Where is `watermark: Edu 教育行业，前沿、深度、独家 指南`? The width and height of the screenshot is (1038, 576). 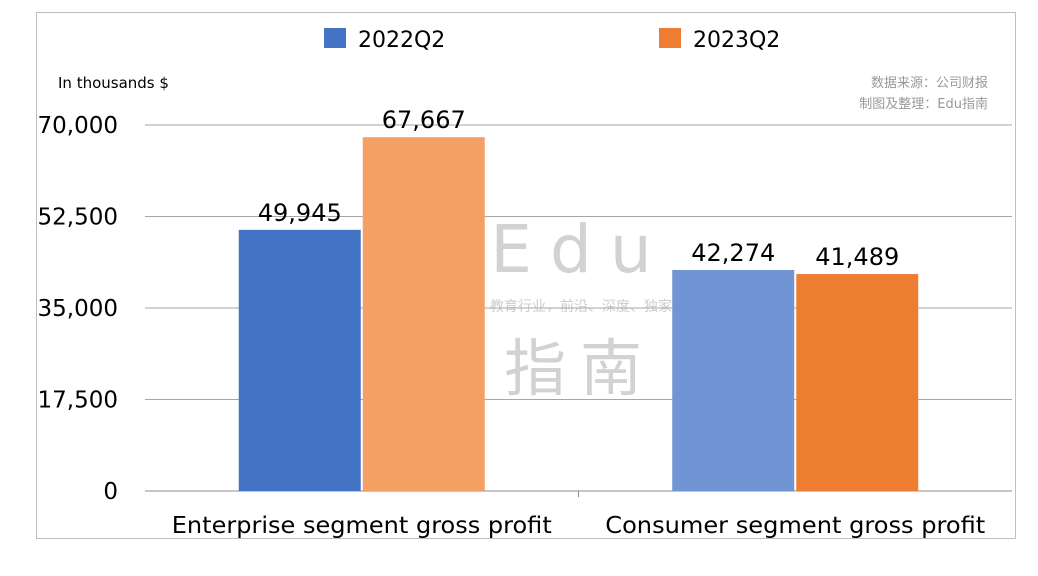
watermark: Edu 教育行业，前沿、深度、独家 指南 is located at coordinates (581, 308).